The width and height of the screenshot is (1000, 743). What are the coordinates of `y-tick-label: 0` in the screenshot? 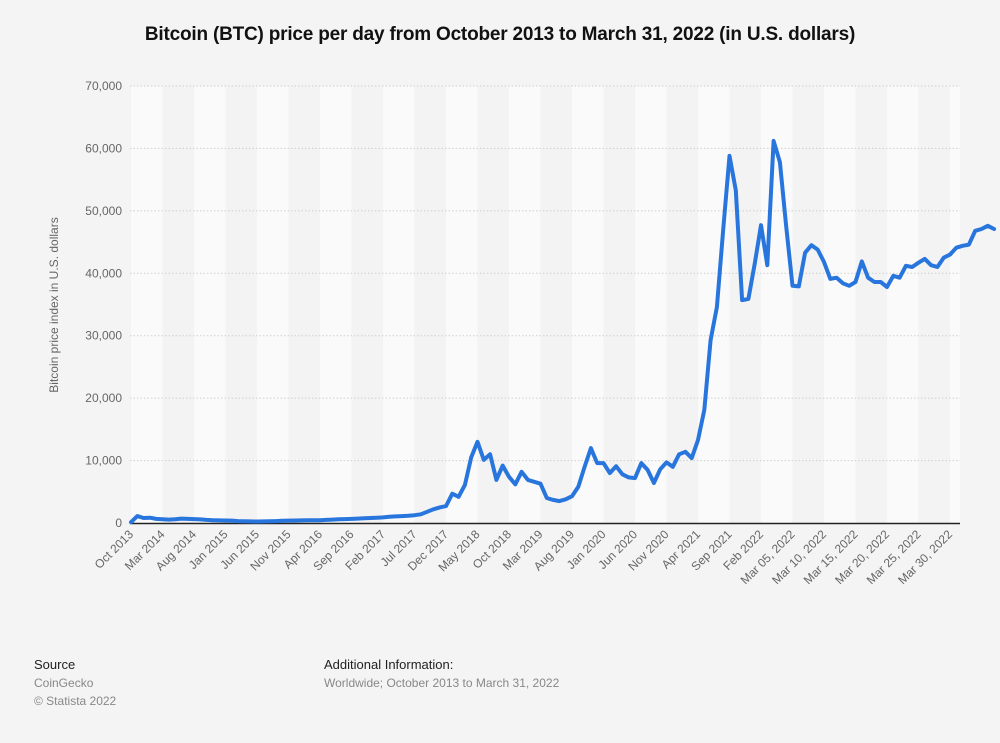 It's located at (118, 523).